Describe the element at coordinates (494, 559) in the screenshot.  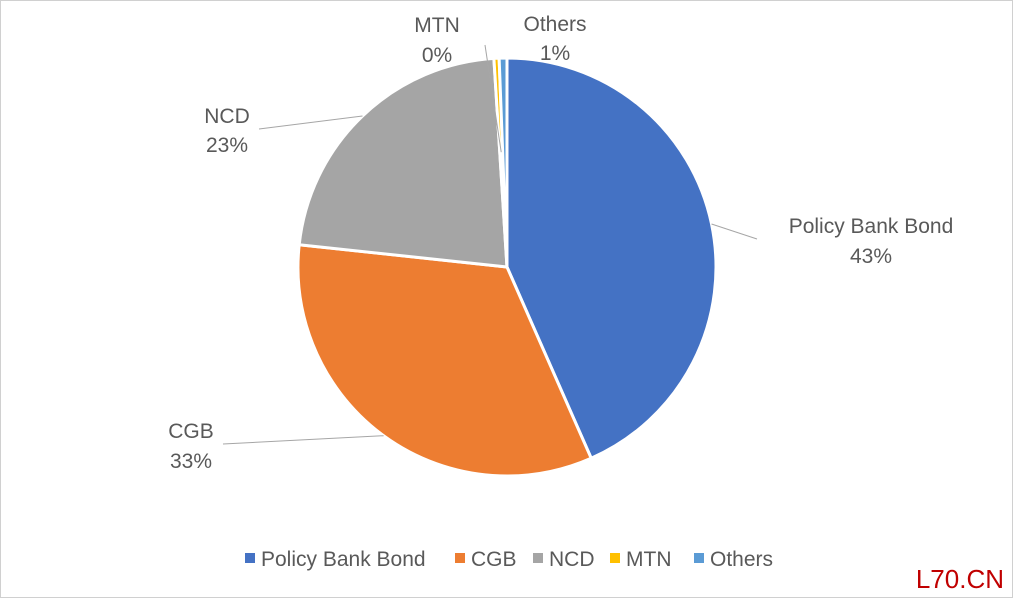
I see `legend-label-cgb: CGB` at that location.